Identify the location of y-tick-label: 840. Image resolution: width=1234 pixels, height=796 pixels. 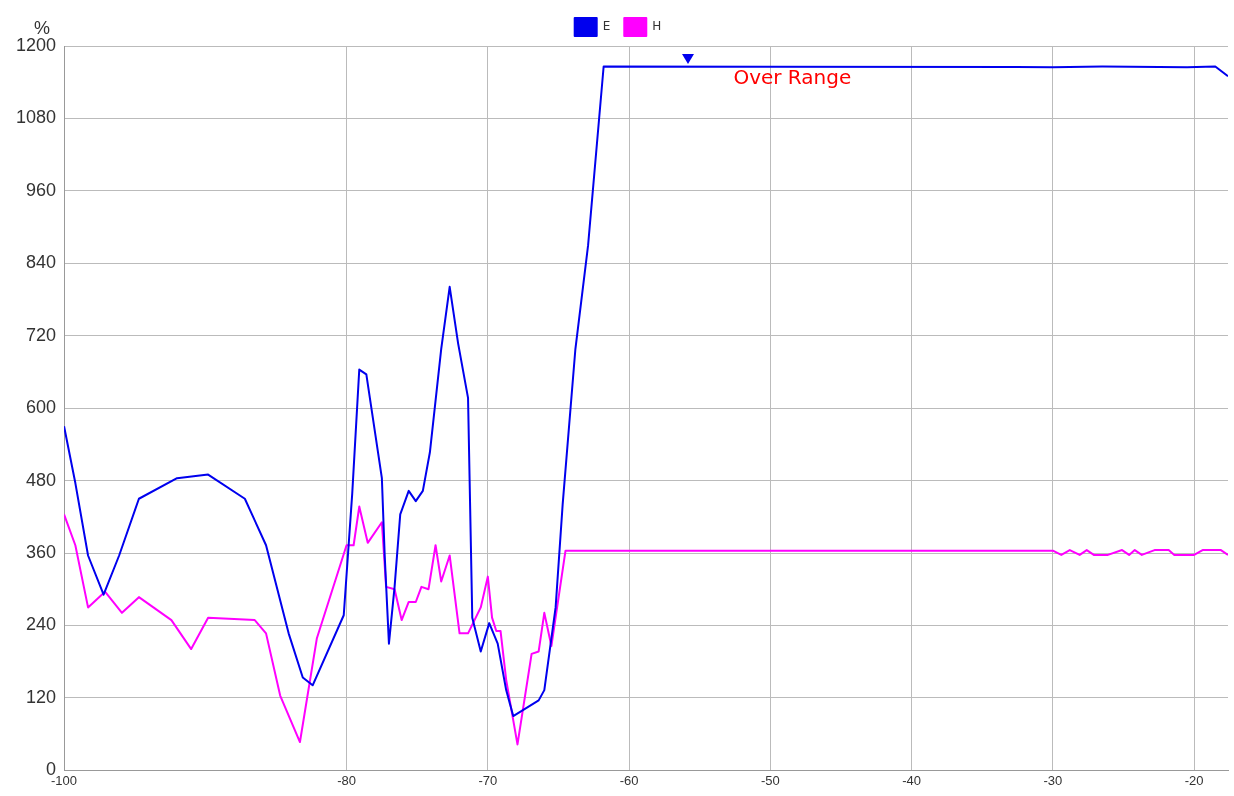
(41, 262).